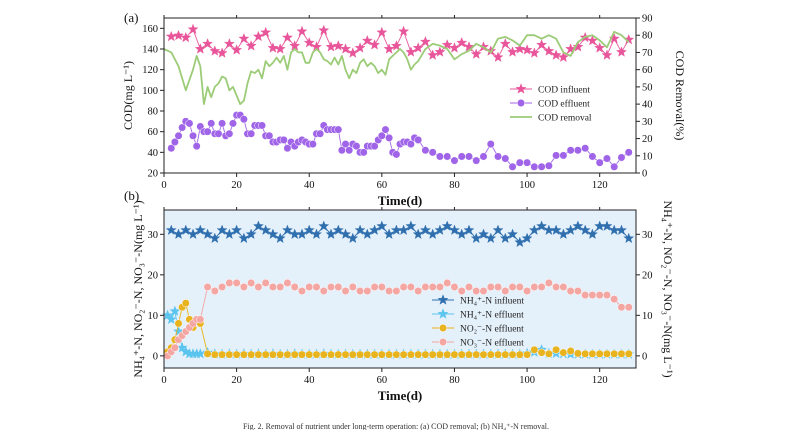 This screenshot has width=793, height=430. I want to click on x-tick-label: 0, so click(163, 185).